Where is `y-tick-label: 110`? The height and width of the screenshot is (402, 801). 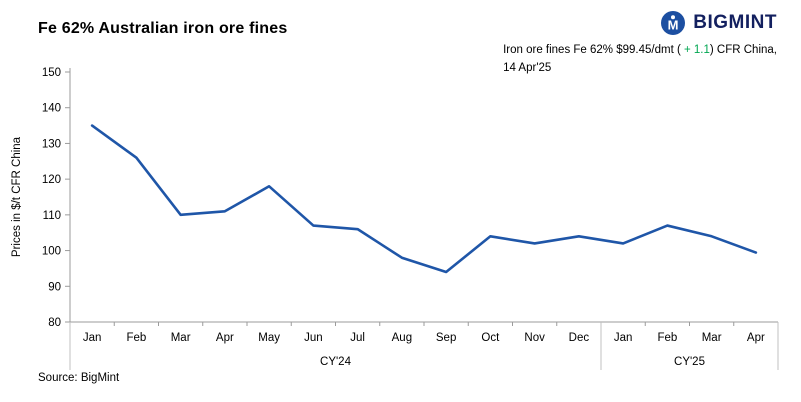
y-tick-label: 110 is located at coordinates (52, 216).